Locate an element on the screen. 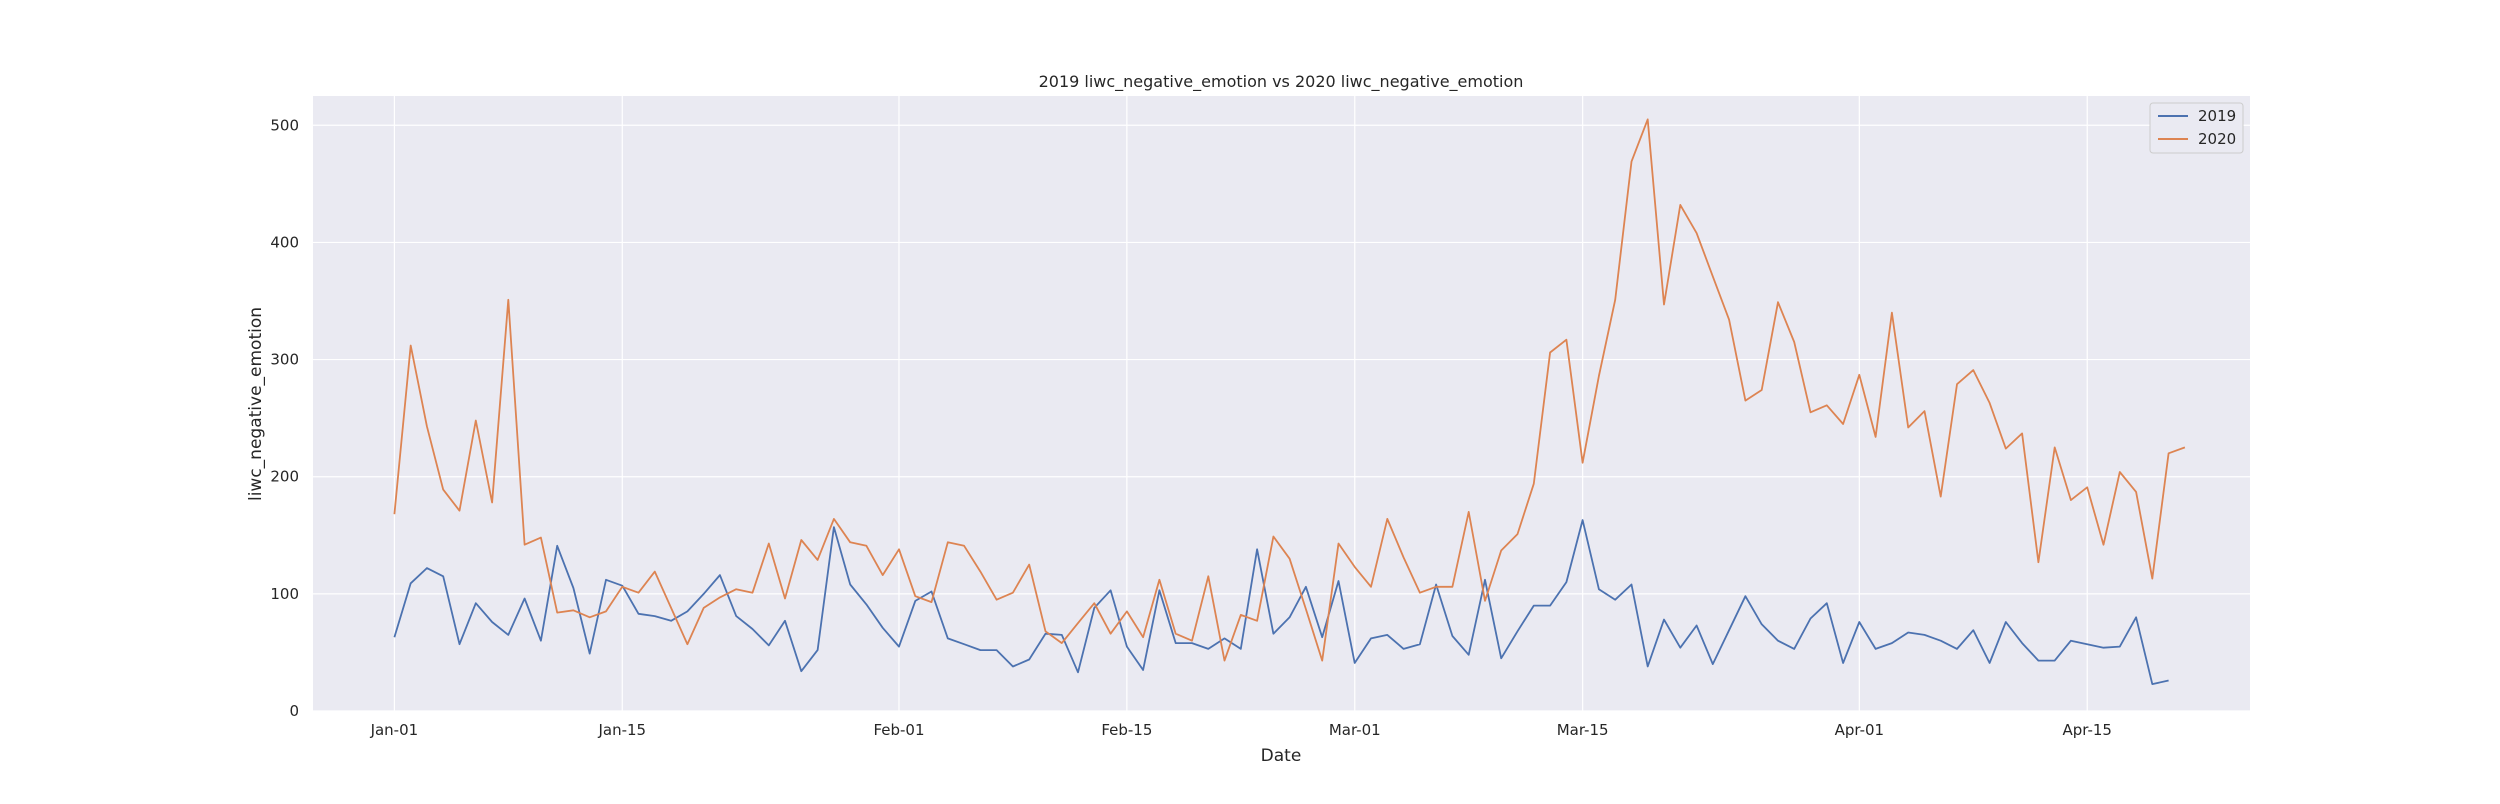 Image resolution: width=2500 pixels, height=804 pixels. x-tick-label: Jan-01 is located at coordinates (394, 730).